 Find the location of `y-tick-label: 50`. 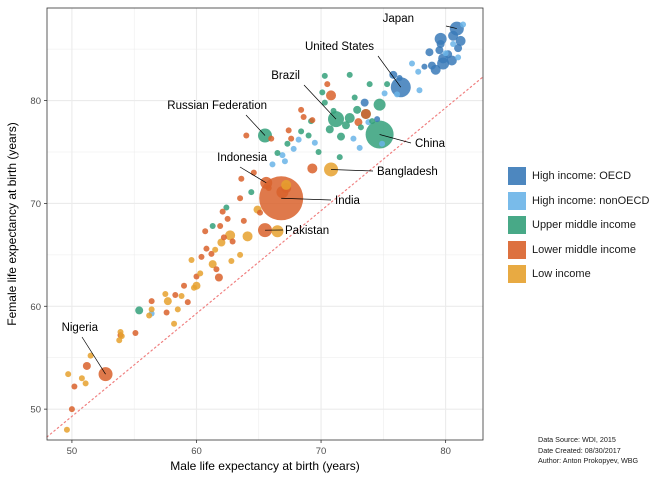

y-tick-label: 50 is located at coordinates (35, 410).